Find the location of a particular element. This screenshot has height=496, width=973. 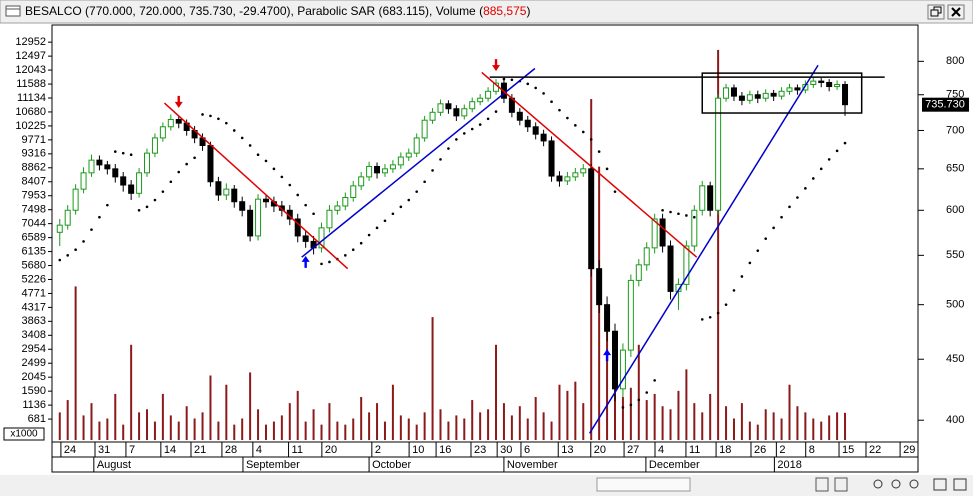

x-tick-label: 24 is located at coordinates (70, 450).